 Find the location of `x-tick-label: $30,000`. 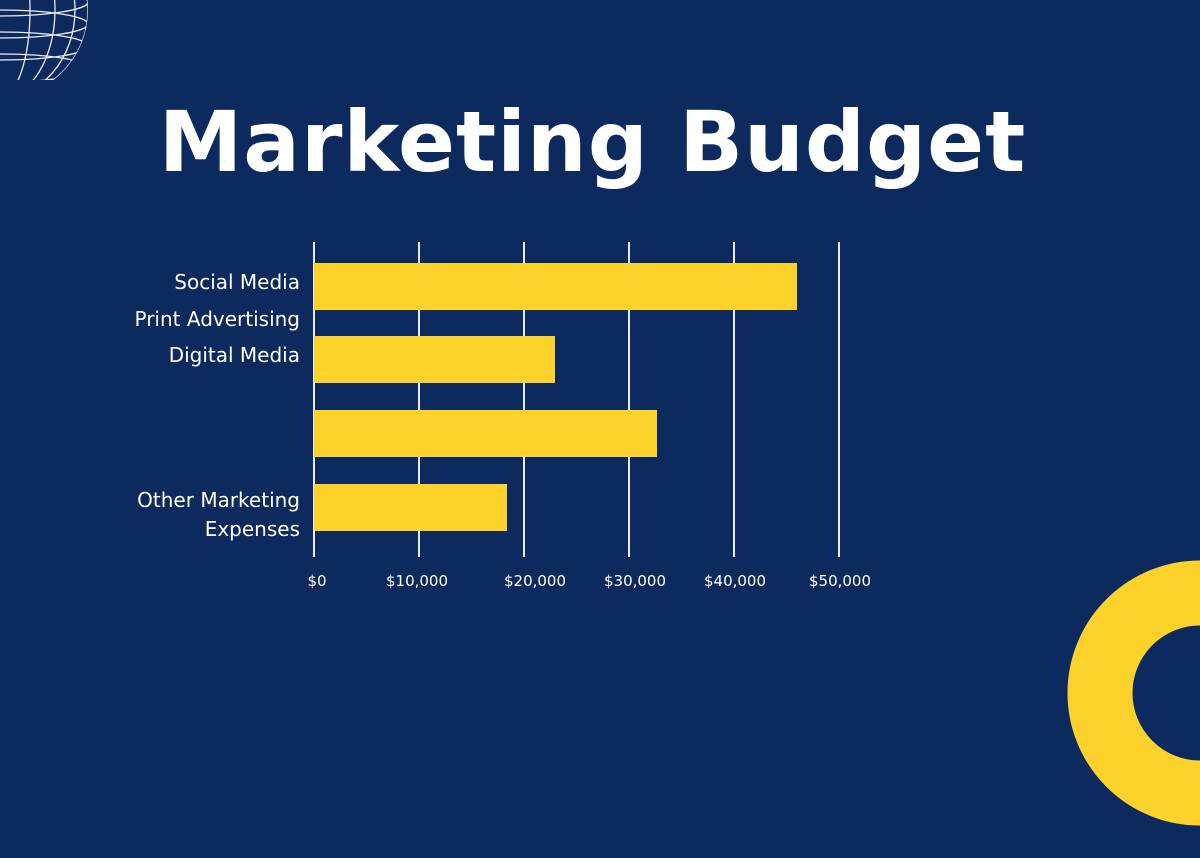

x-tick-label: $30,000 is located at coordinates (635, 581).